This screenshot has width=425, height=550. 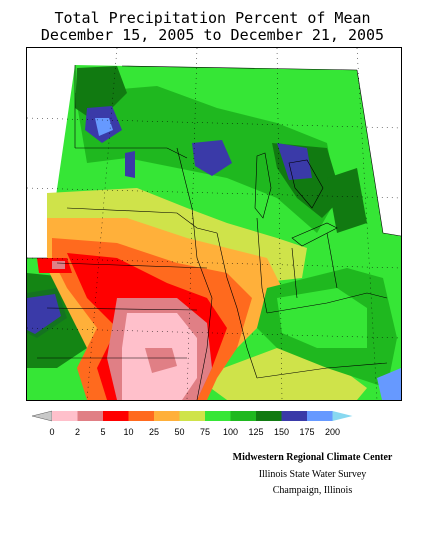 I want to click on credit-org: Midwestern Regional Climate Center, so click(x=312, y=457).